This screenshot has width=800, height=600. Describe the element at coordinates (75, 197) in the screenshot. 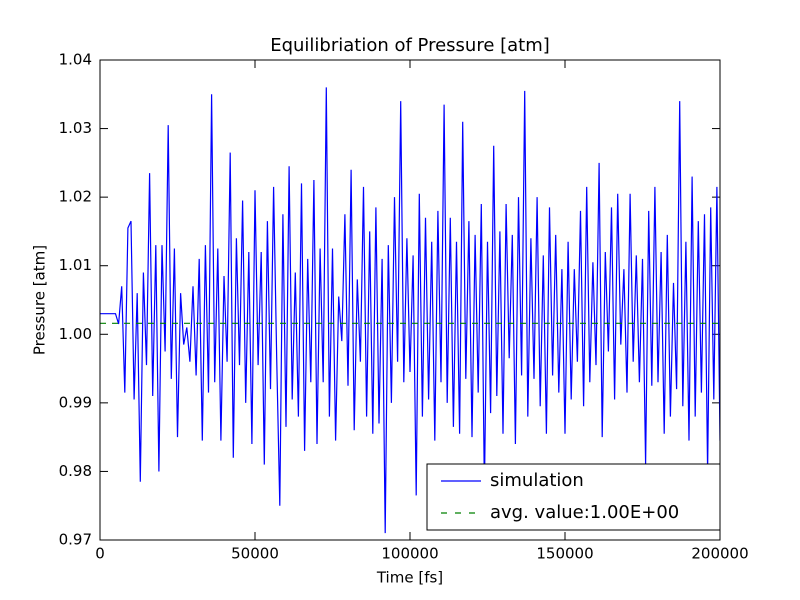

I see `y-tick-label: 1.02` at that location.